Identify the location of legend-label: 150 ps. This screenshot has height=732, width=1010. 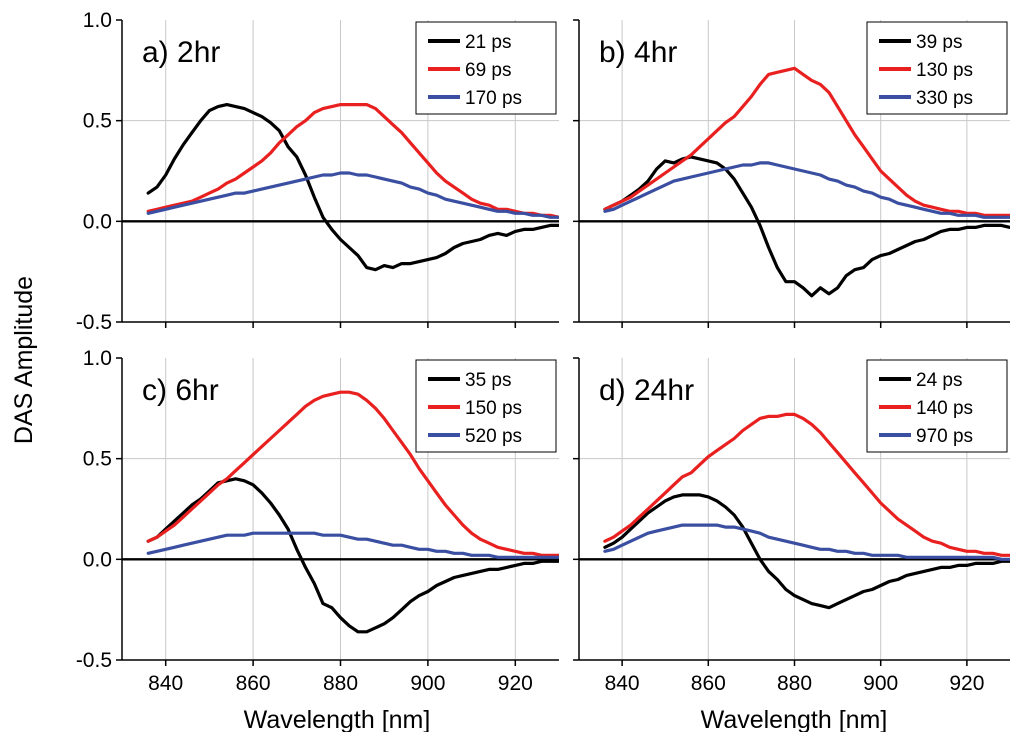
(493, 408).